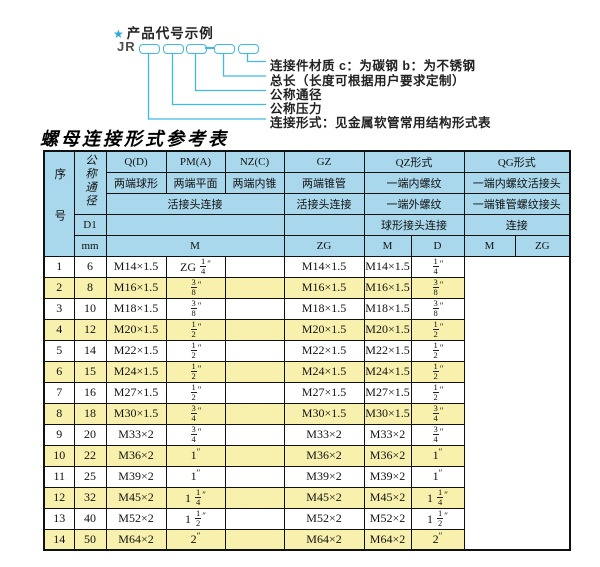 The image size is (600, 567). What do you see at coordinates (90, 371) in the screenshot?
I see `table-cell: 15` at bounding box center [90, 371].